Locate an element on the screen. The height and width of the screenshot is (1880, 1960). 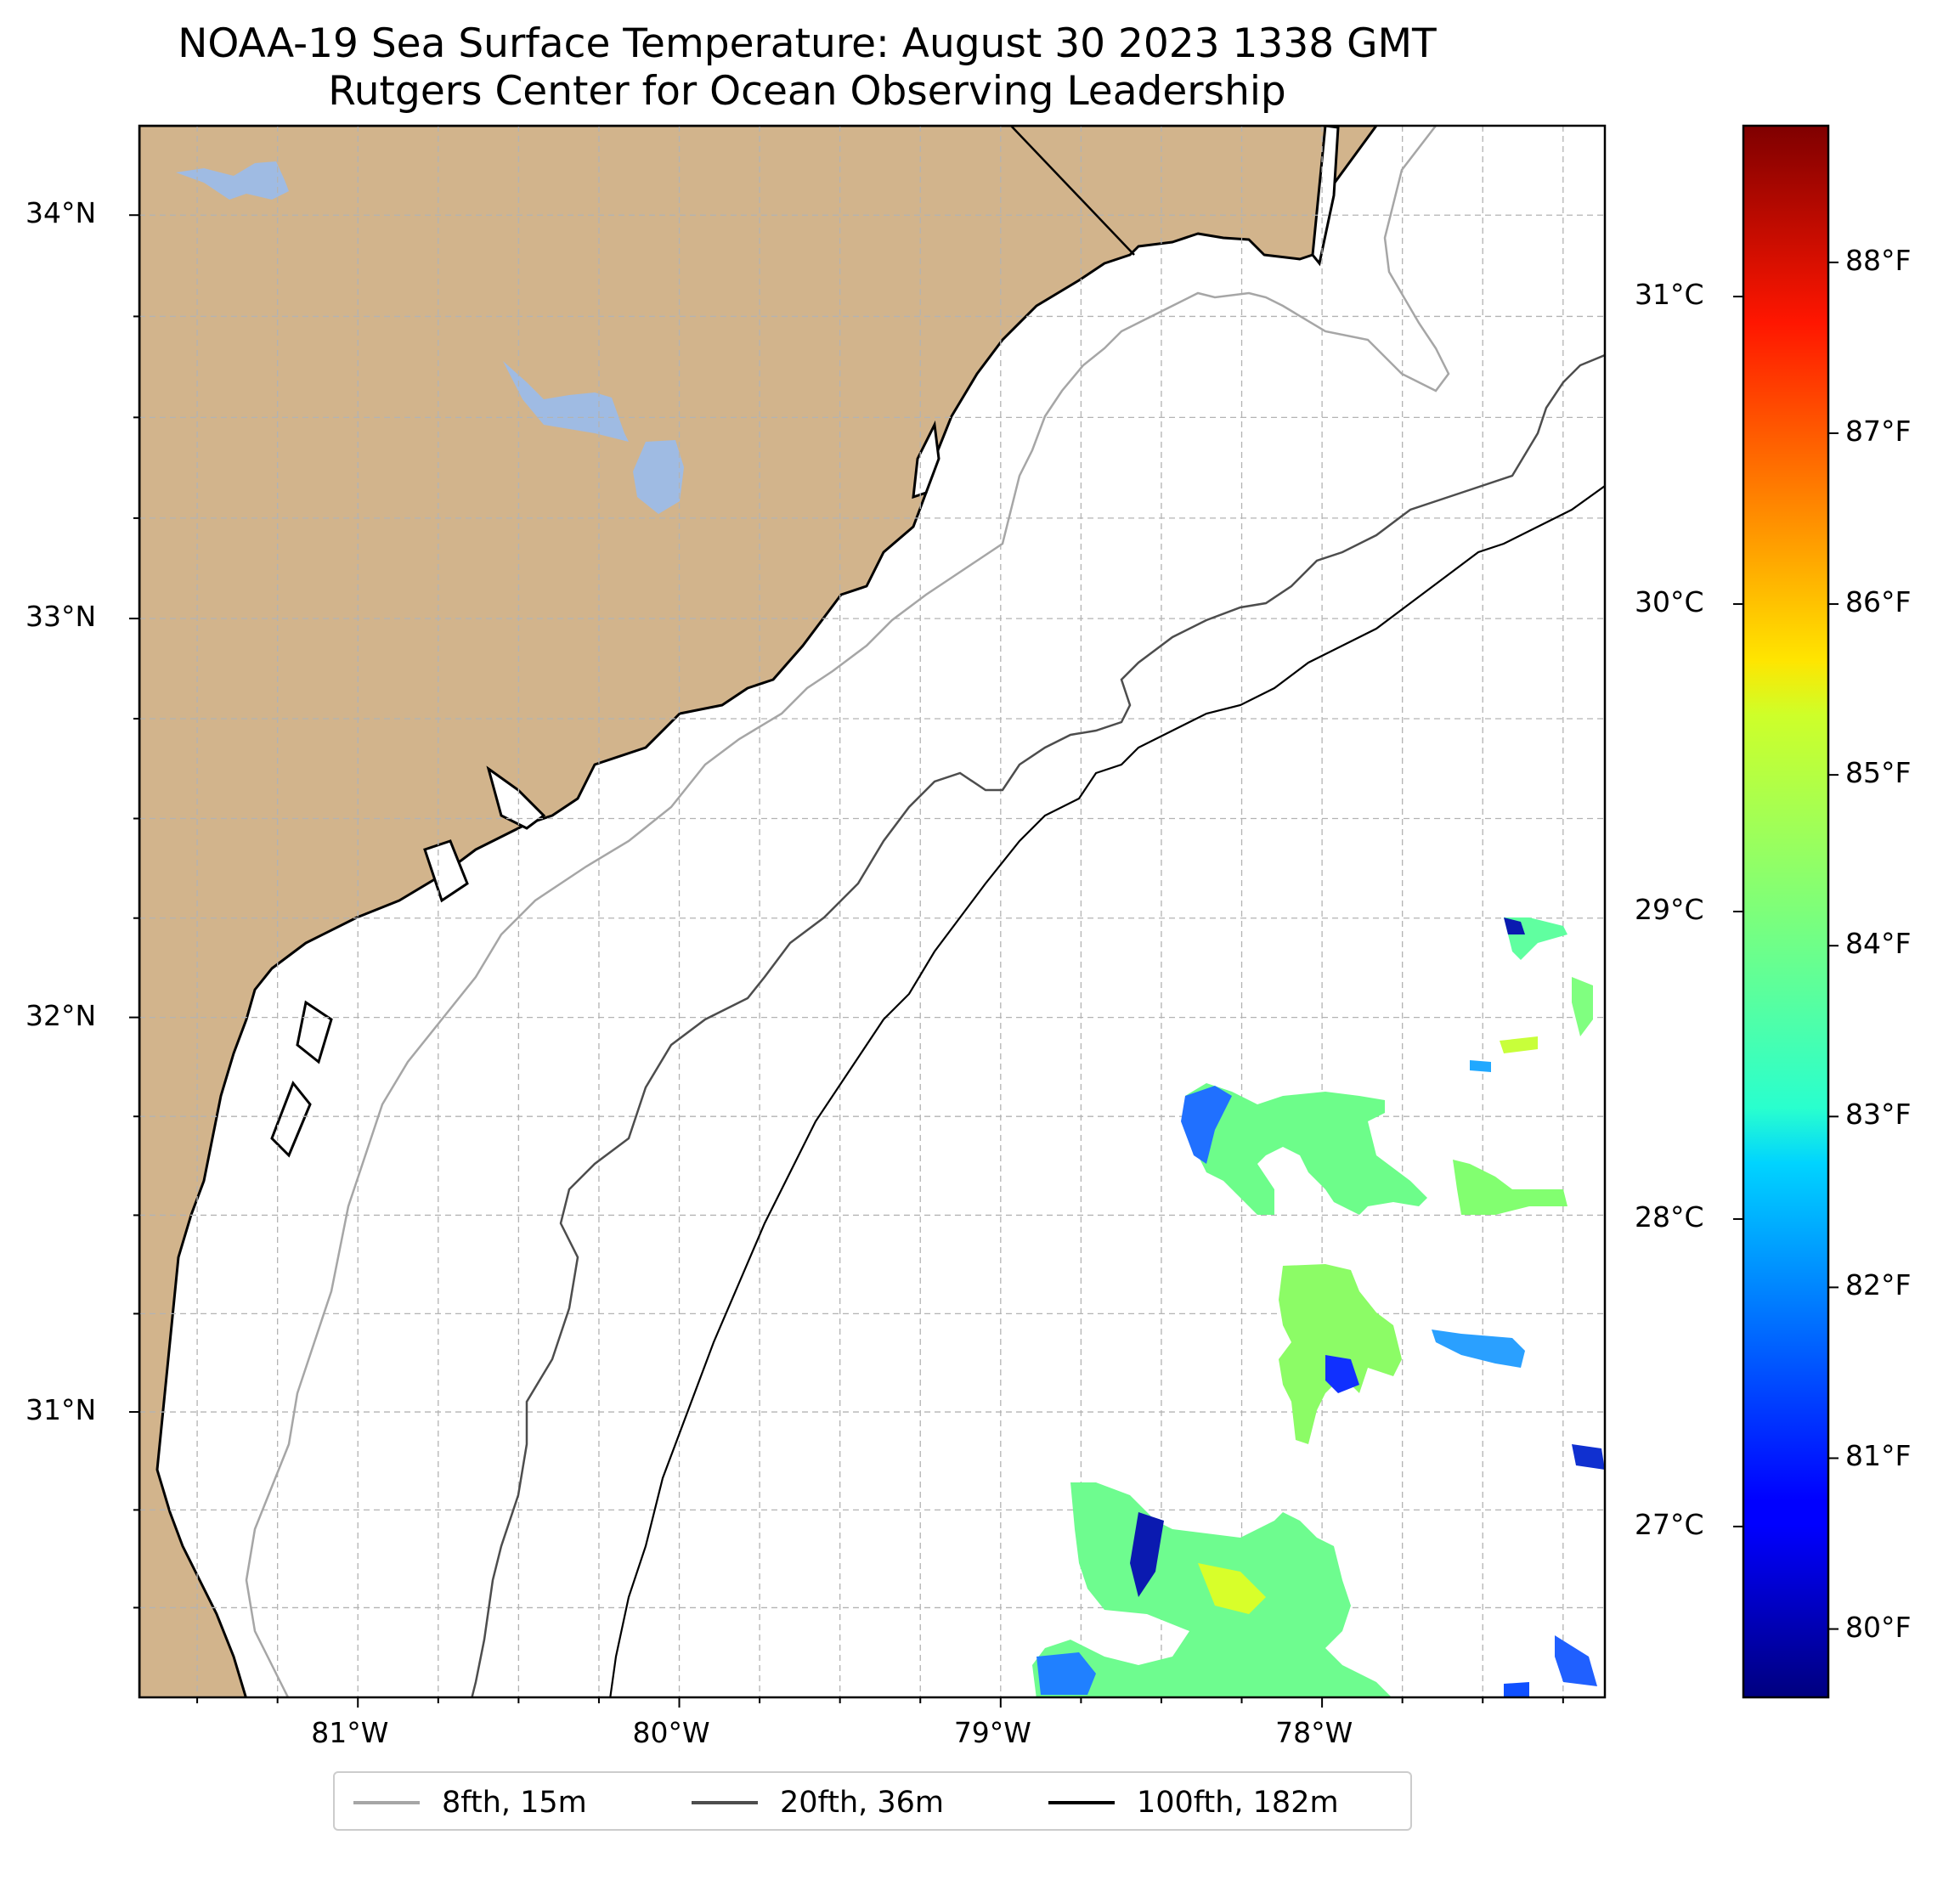
legend-item-8fth: 8fth, 15m is located at coordinates (470, 1803).